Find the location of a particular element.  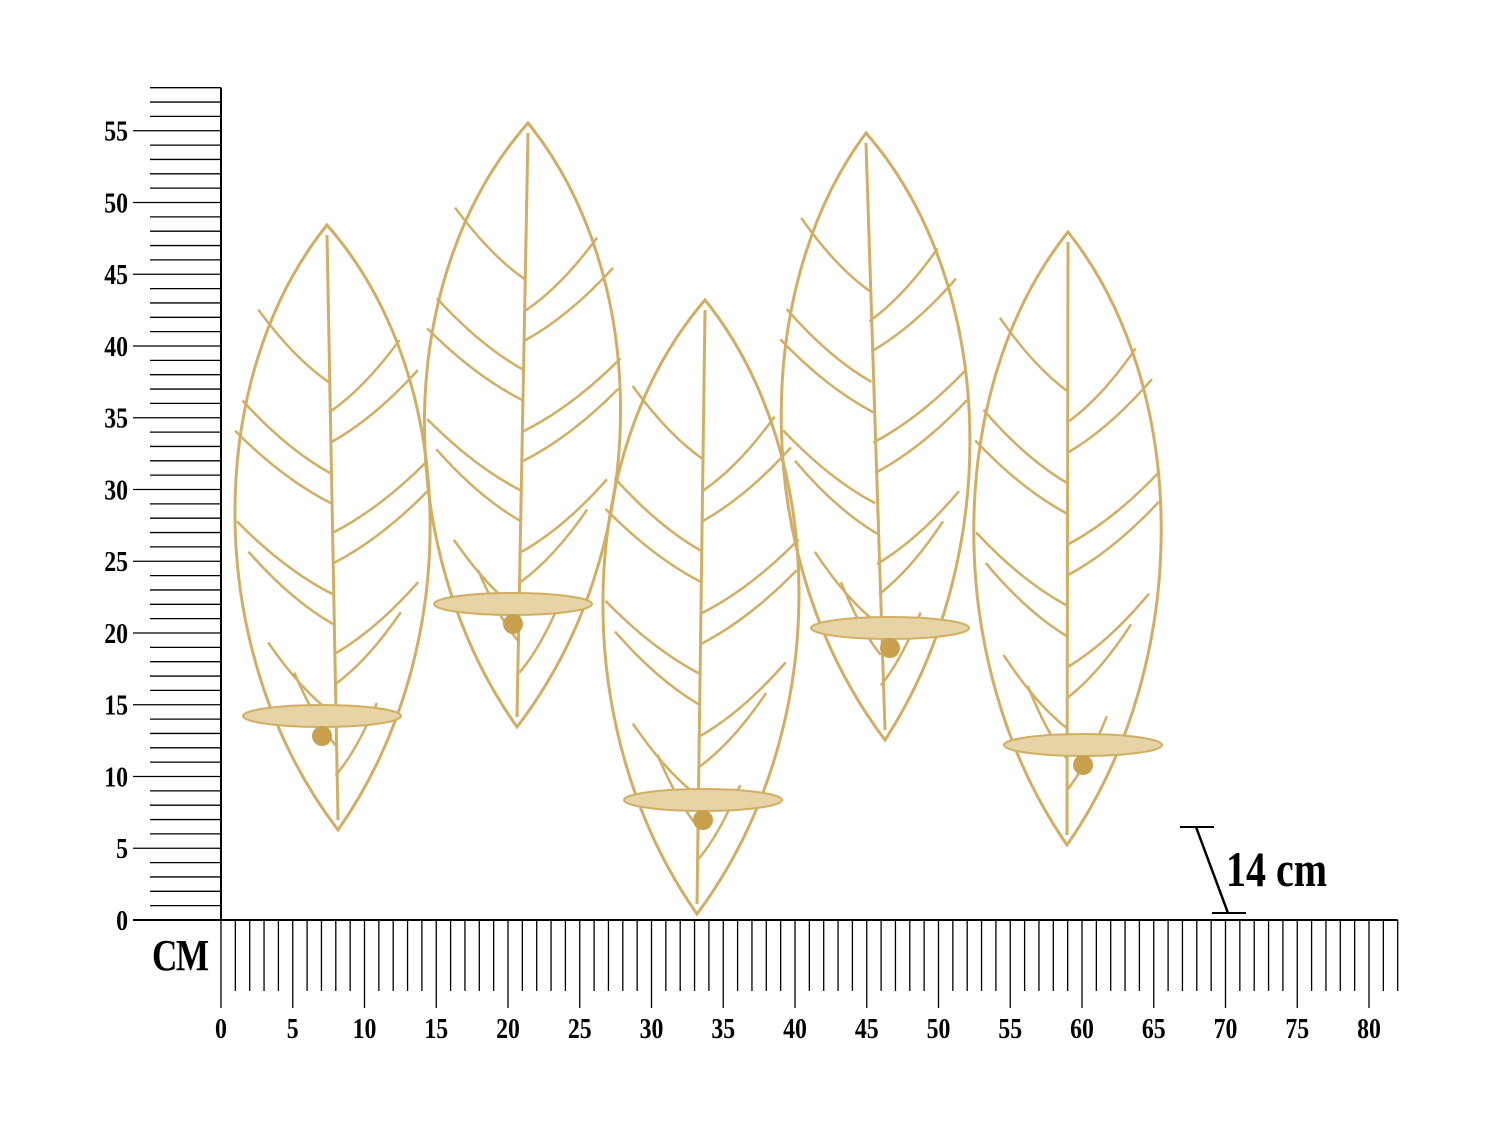

horizontal-ruler-label: 50 is located at coordinates (939, 1028).